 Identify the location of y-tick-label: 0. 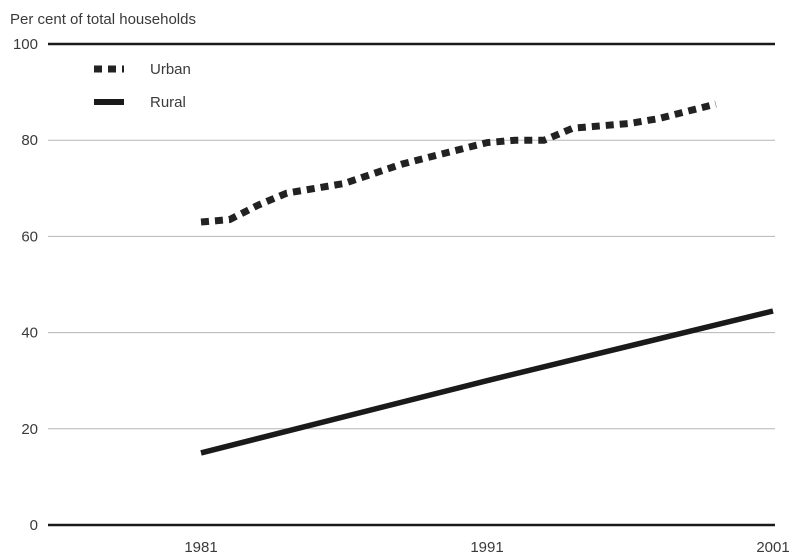
(34, 525).